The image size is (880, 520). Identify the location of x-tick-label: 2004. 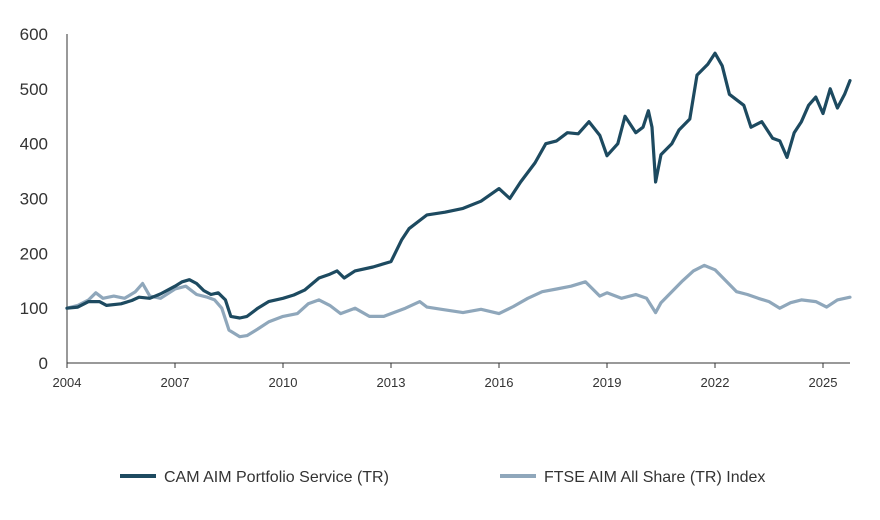
(67, 382).